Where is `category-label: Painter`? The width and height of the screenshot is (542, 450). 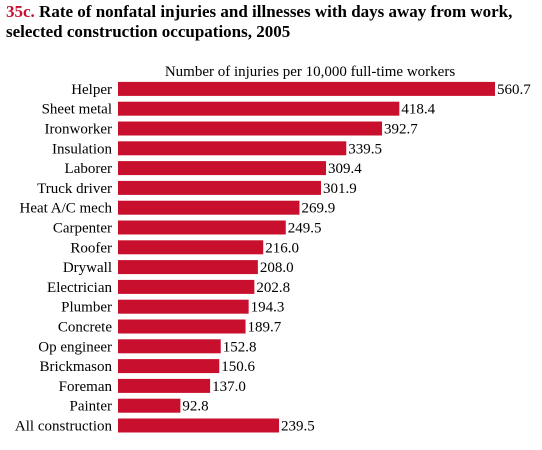
category-label: Painter is located at coordinates (91, 407).